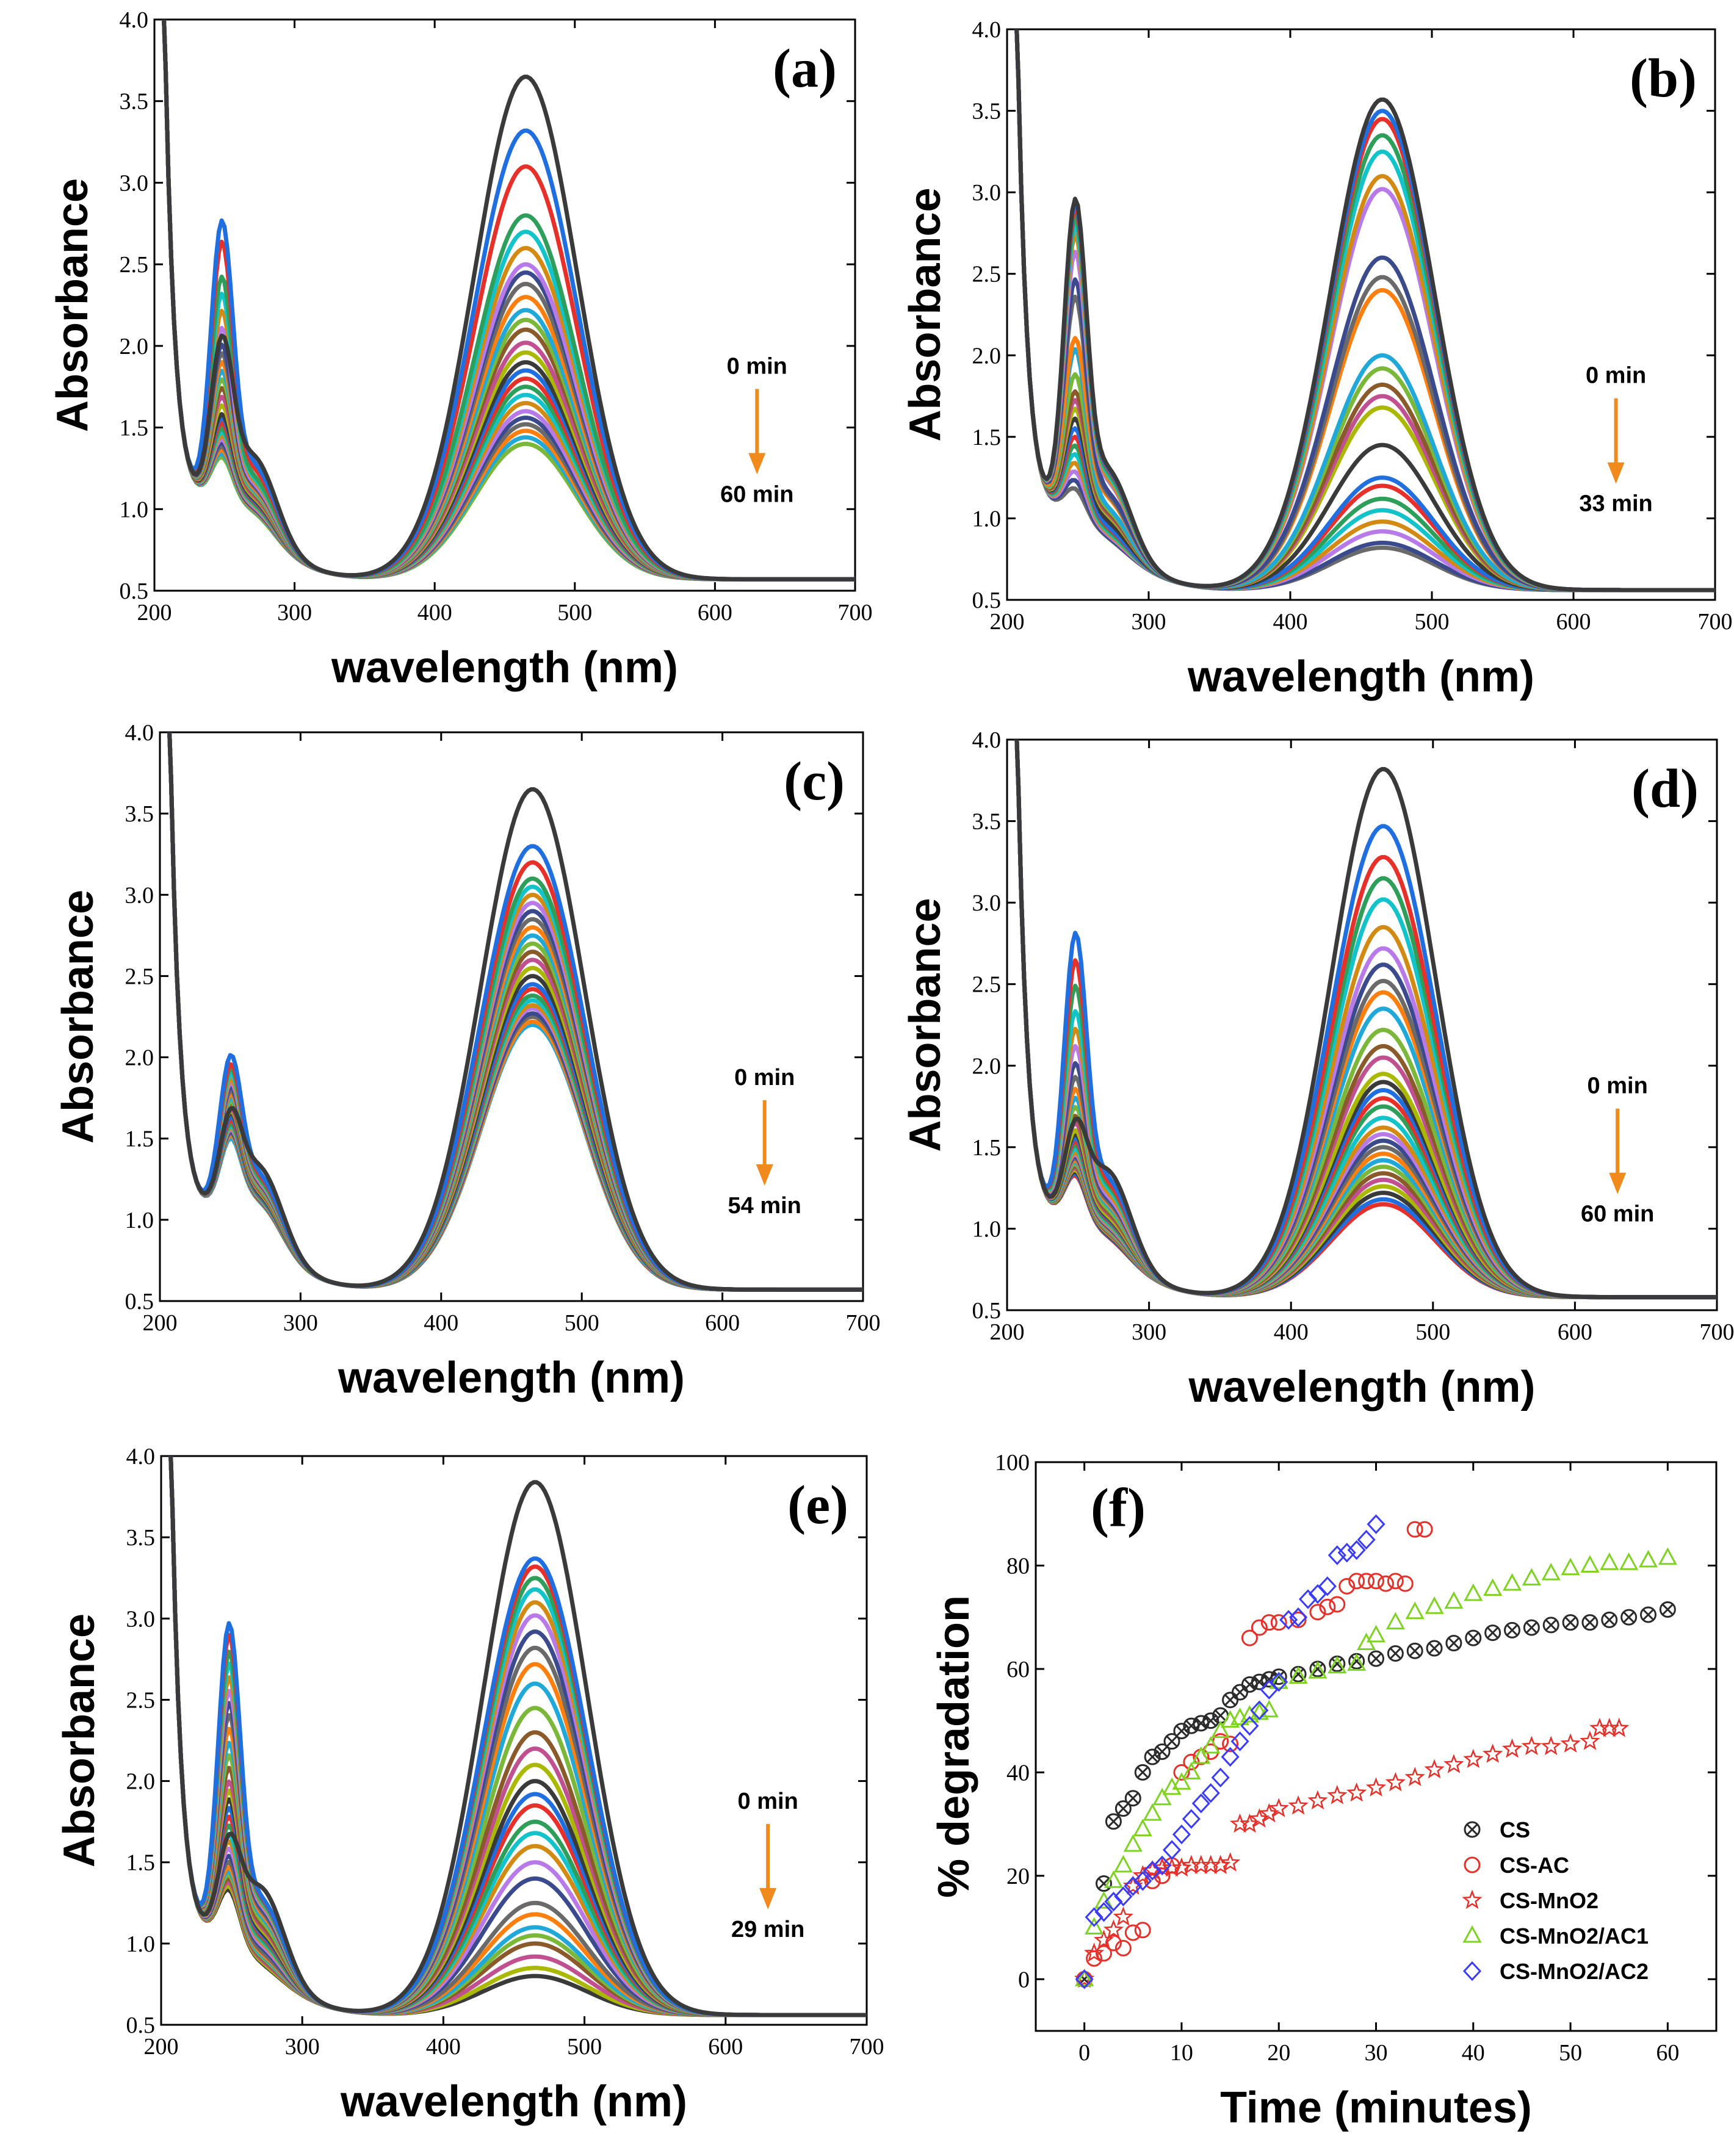  What do you see at coordinates (134, 428) in the screenshot?
I see `y-tick-label: 1.5` at bounding box center [134, 428].